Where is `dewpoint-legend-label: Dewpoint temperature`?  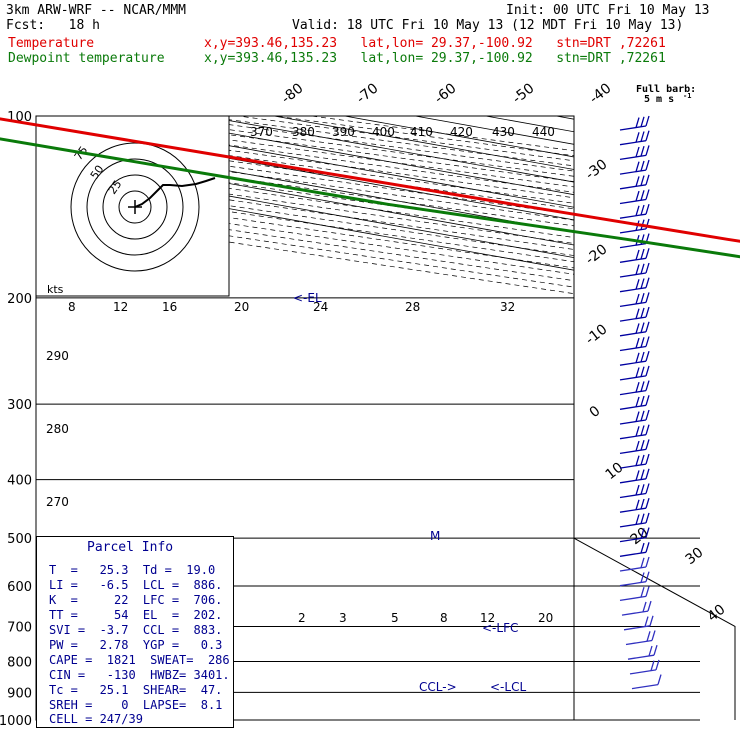
dewpoint-legend-label: Dewpoint temperature is located at coordinates (86, 58).